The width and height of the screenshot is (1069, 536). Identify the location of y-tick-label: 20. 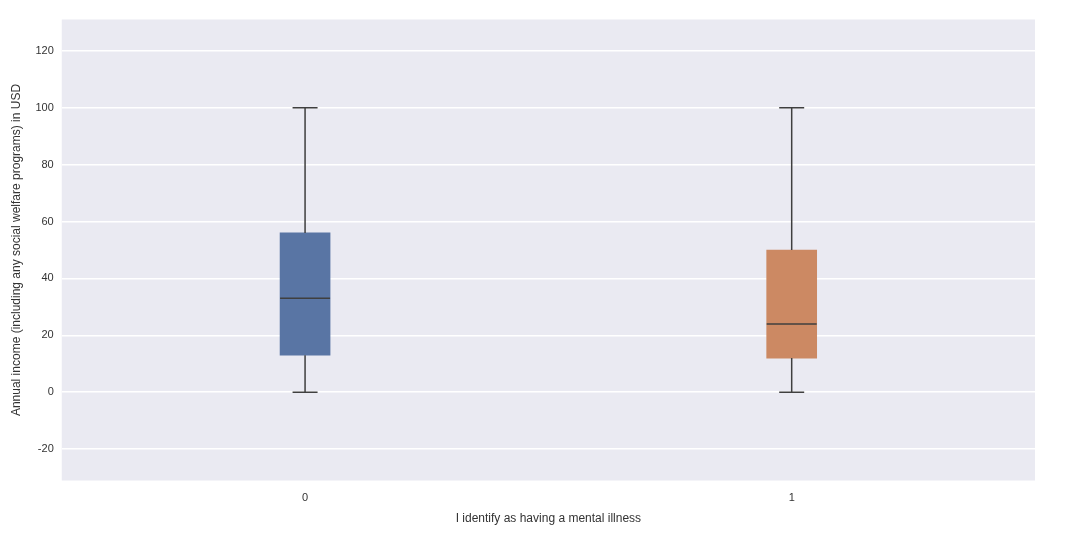
(47, 334).